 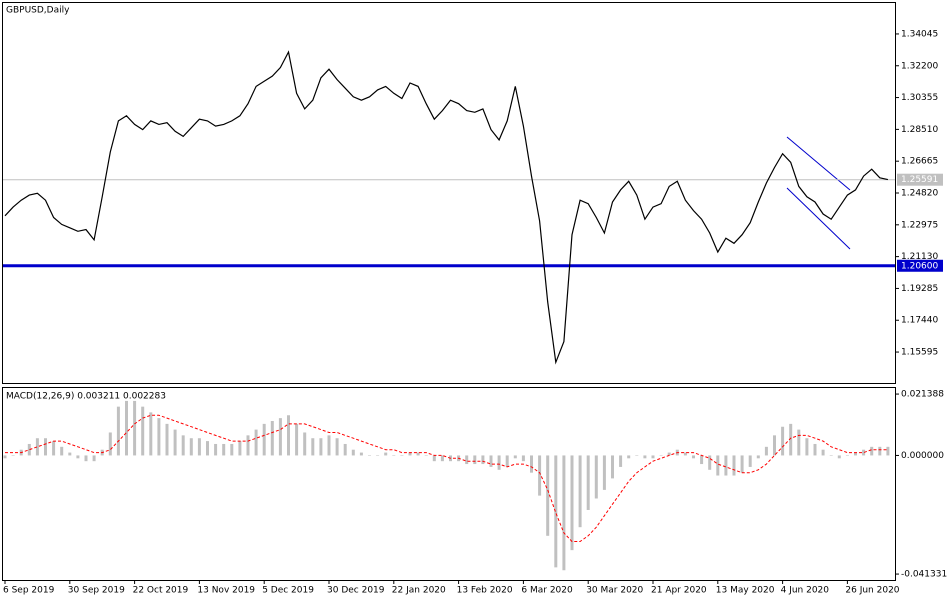 I want to click on x-tick-label: 21 Apr 2020, so click(x=679, y=591).